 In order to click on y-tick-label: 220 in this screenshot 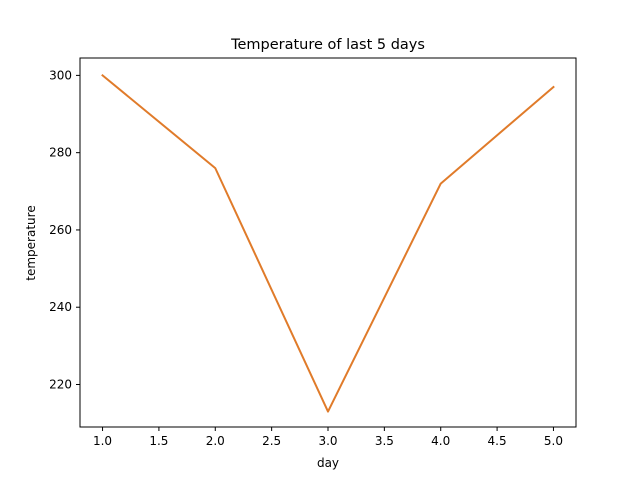, I will do `click(60, 384)`.